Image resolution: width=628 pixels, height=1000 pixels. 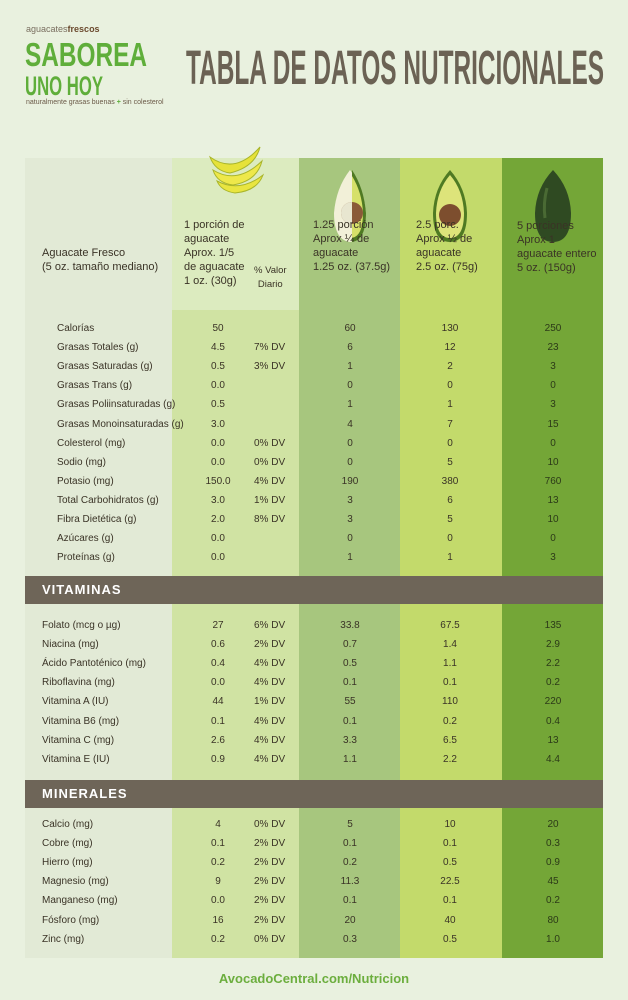 What do you see at coordinates (67, 844) in the screenshot?
I see `row-label: Cobre (mg)` at bounding box center [67, 844].